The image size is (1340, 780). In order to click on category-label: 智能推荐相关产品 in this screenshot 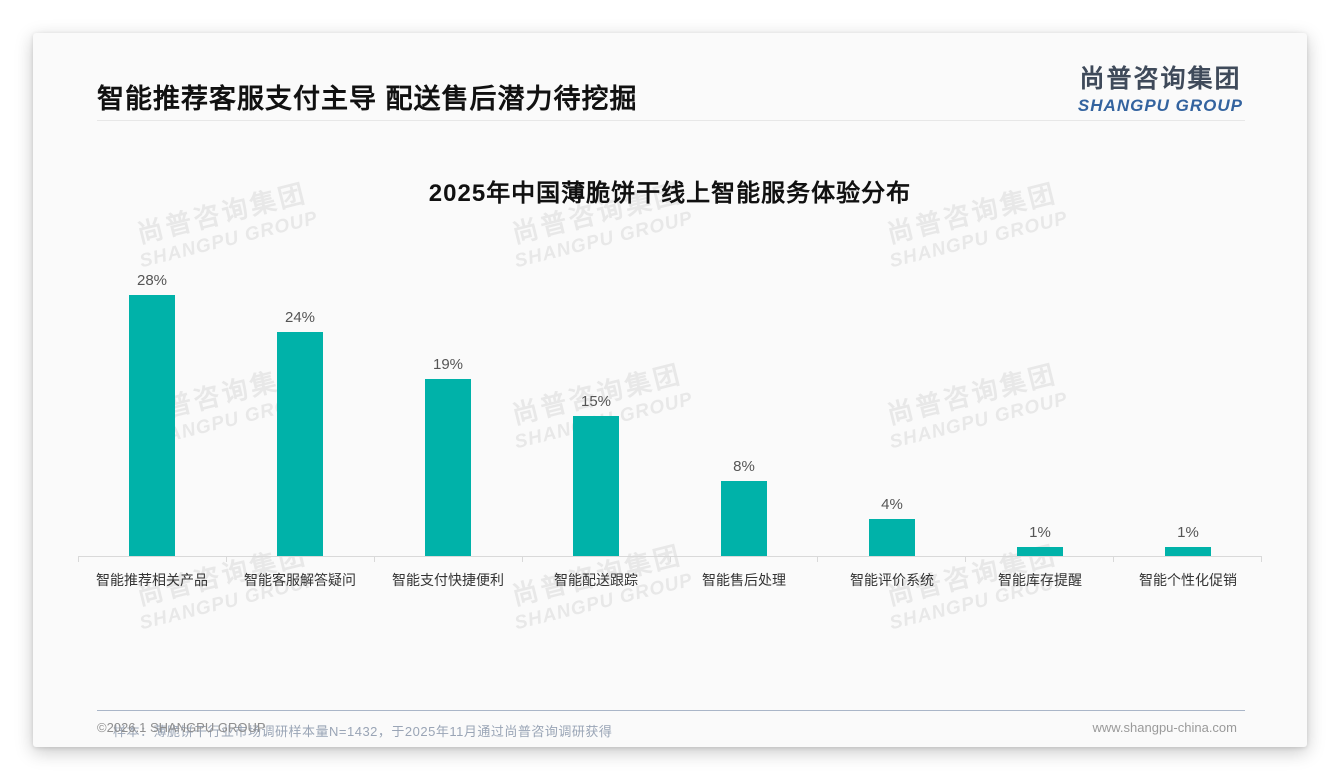, I will do `click(152, 580)`.